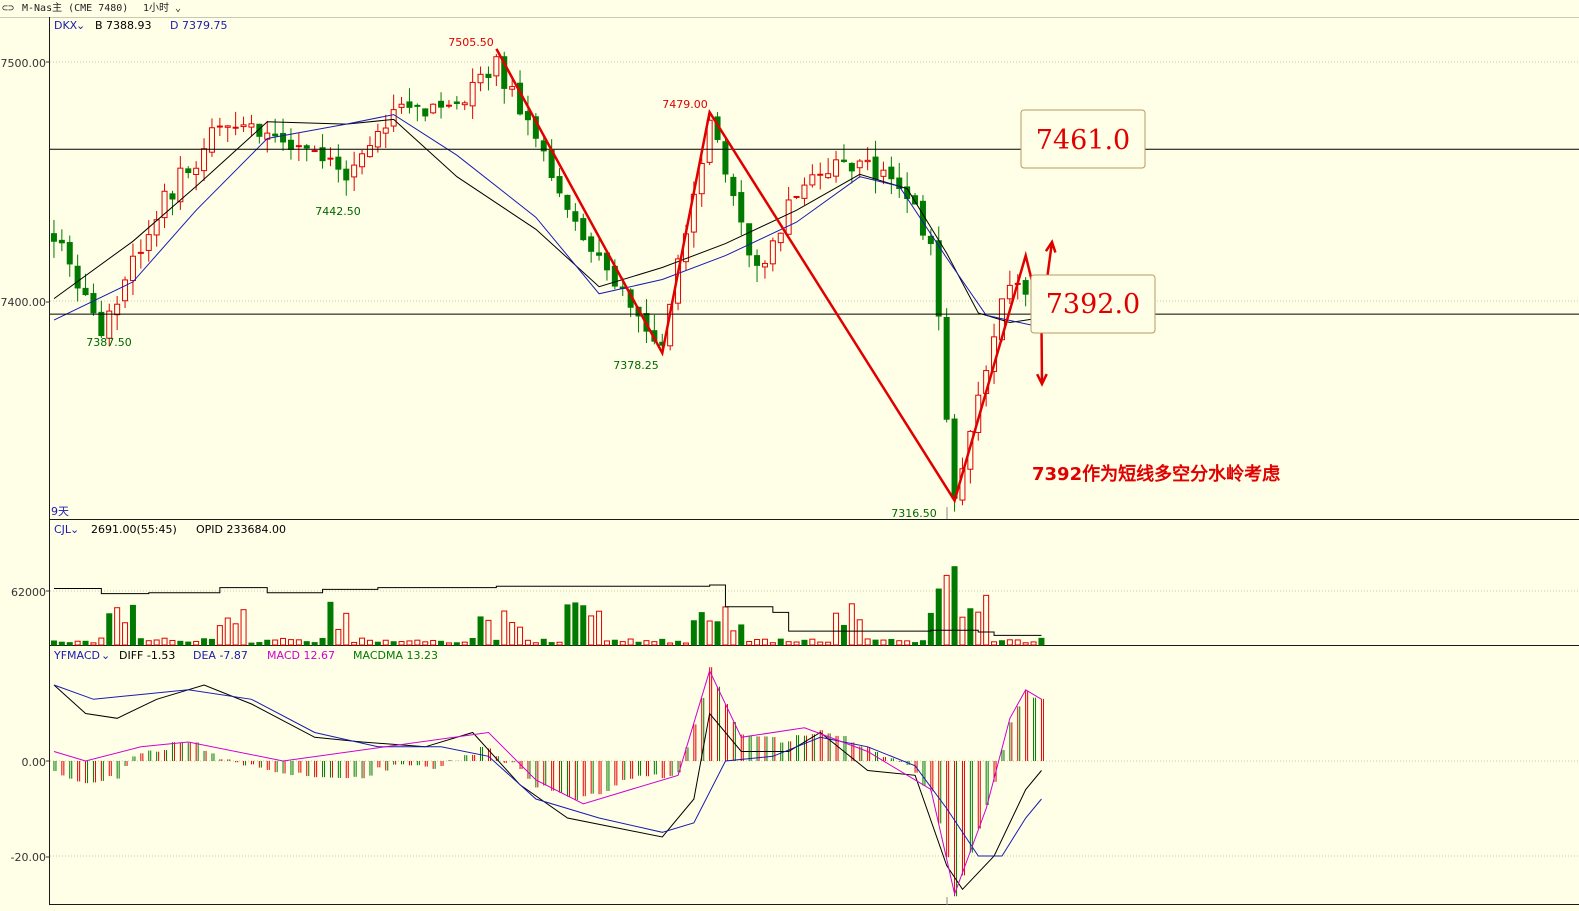 Image resolution: width=1579 pixels, height=911 pixels. Describe the element at coordinates (241, 529) in the screenshot. I see `opid-value: OPID 233684.00` at that location.